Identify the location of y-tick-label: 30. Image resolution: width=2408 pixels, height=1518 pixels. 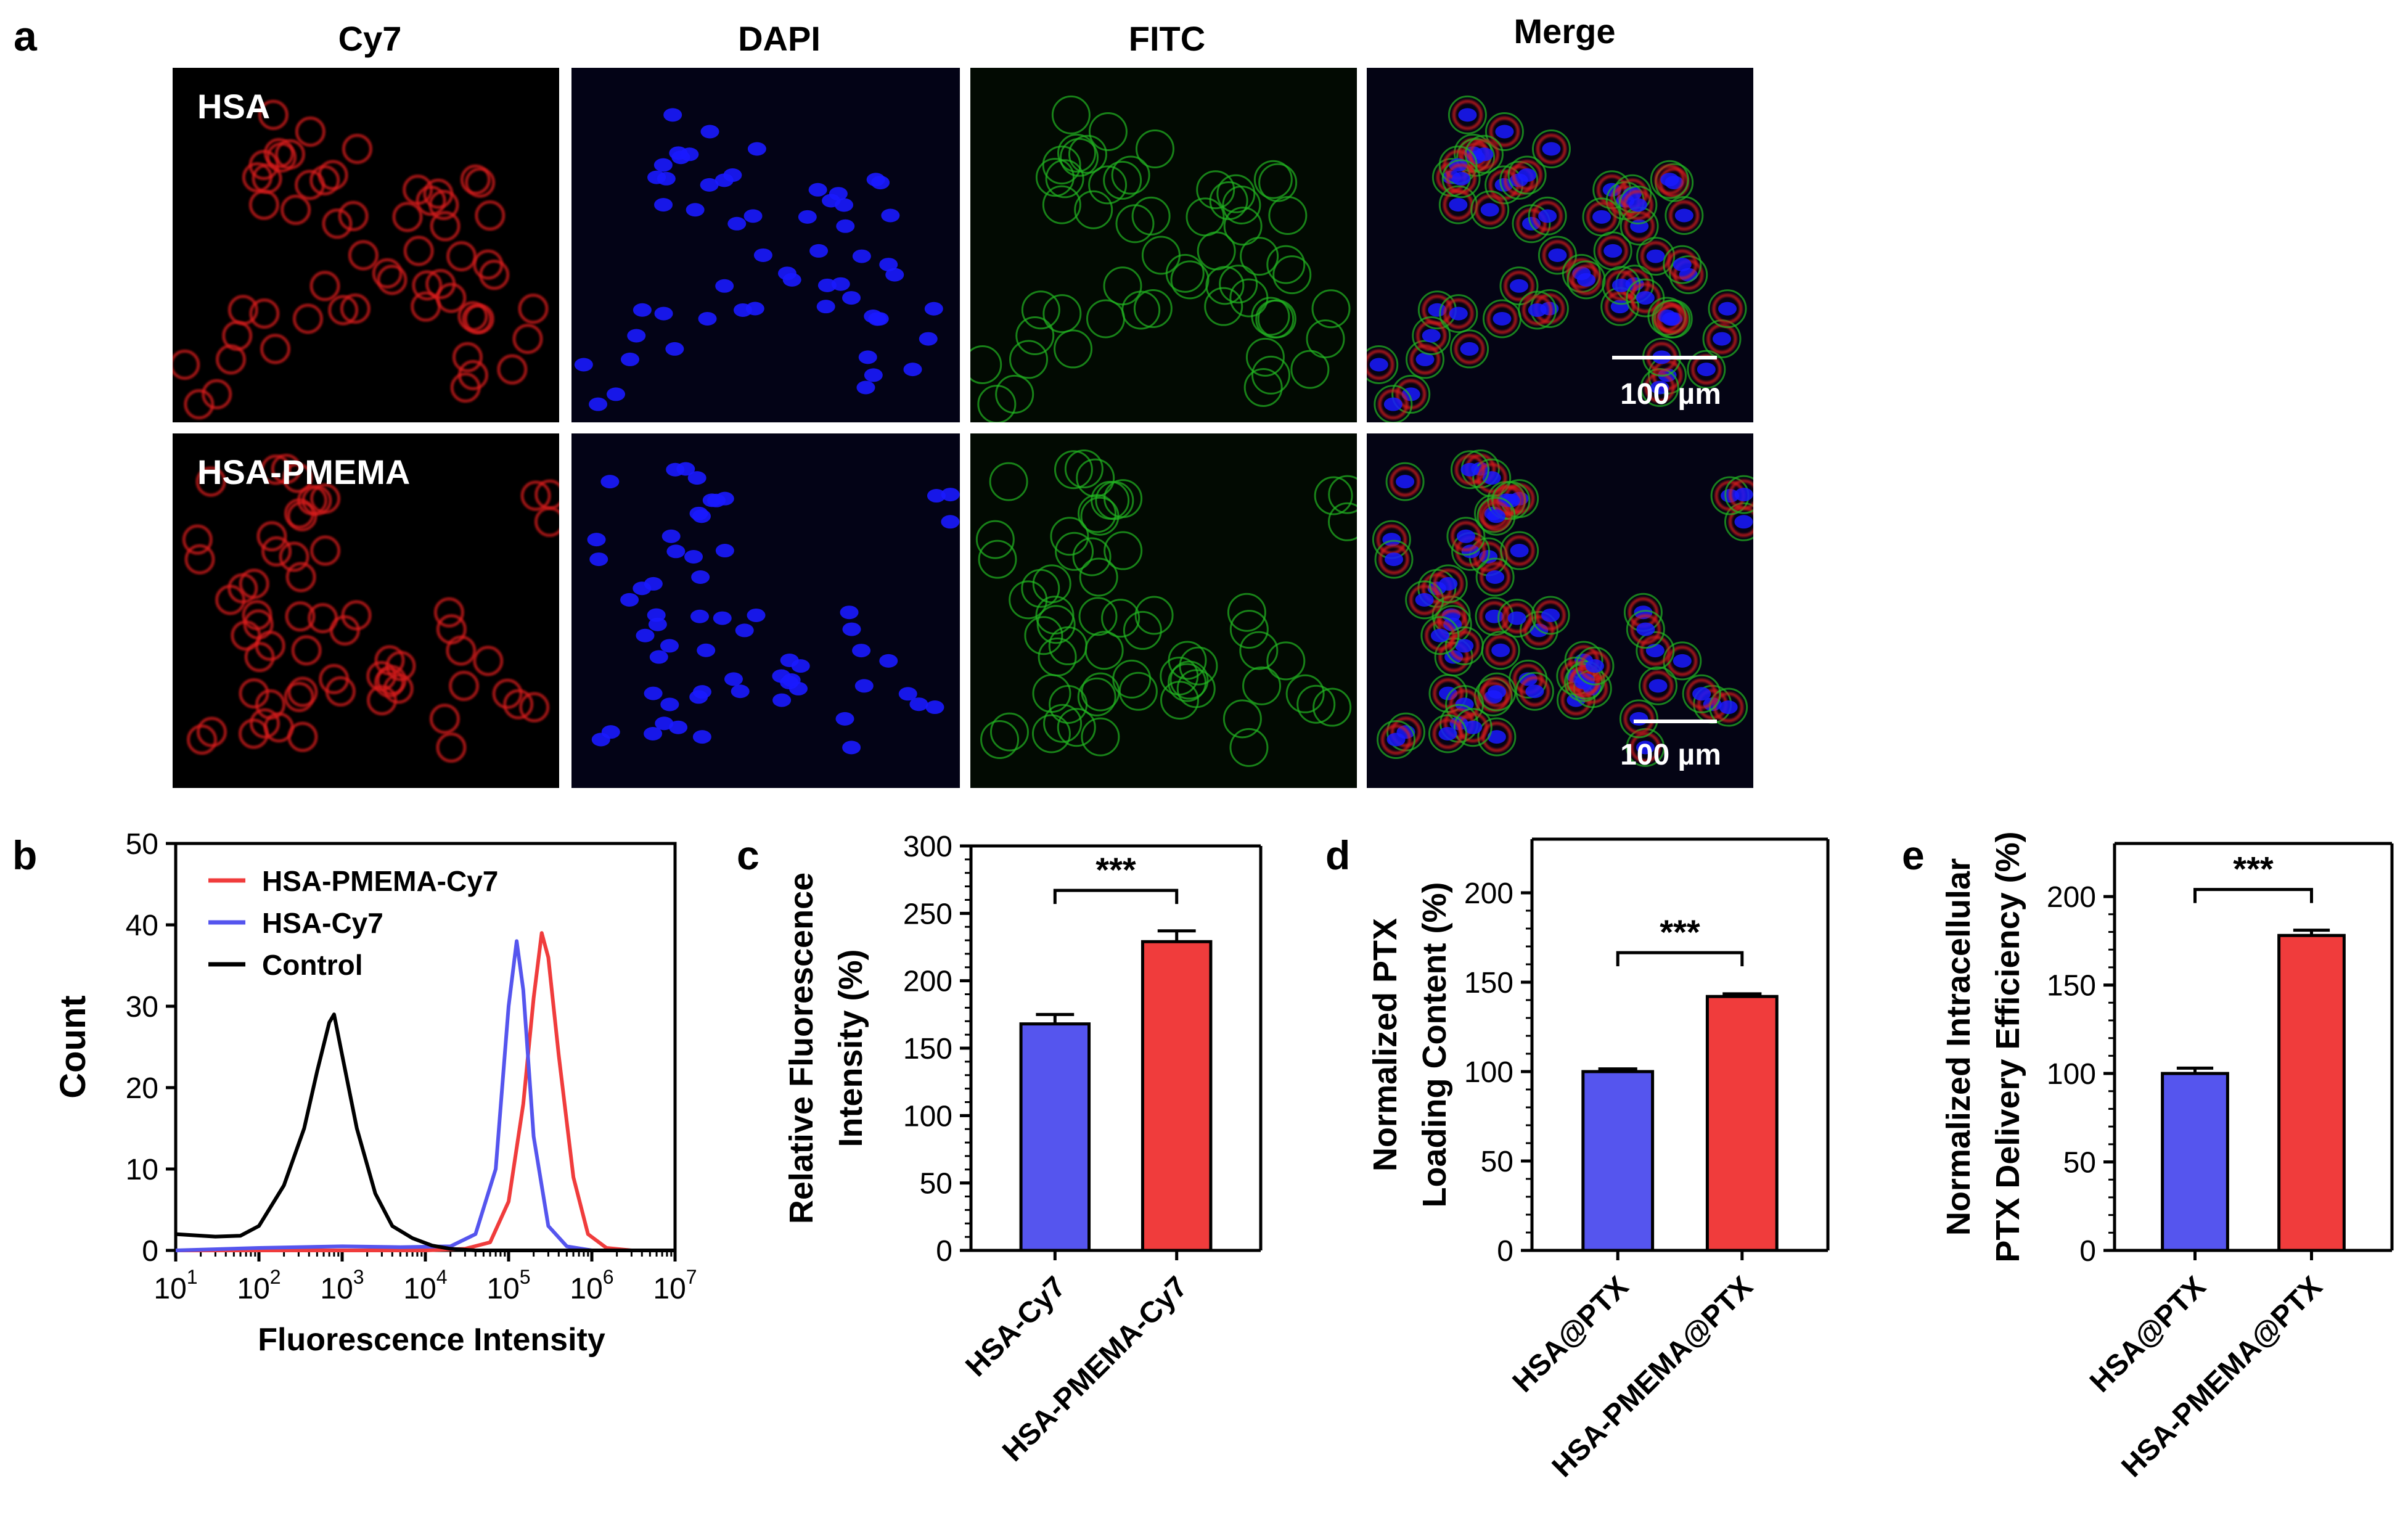
(142, 1007).